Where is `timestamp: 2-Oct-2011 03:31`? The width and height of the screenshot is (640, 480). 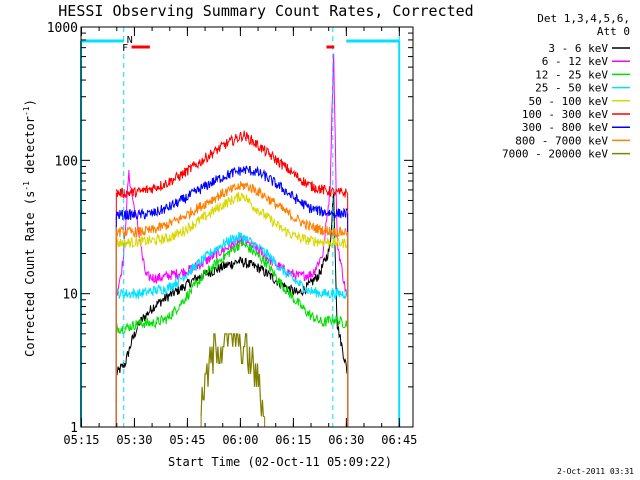 timestamp: 2-Oct-2011 03:31 is located at coordinates (595, 471).